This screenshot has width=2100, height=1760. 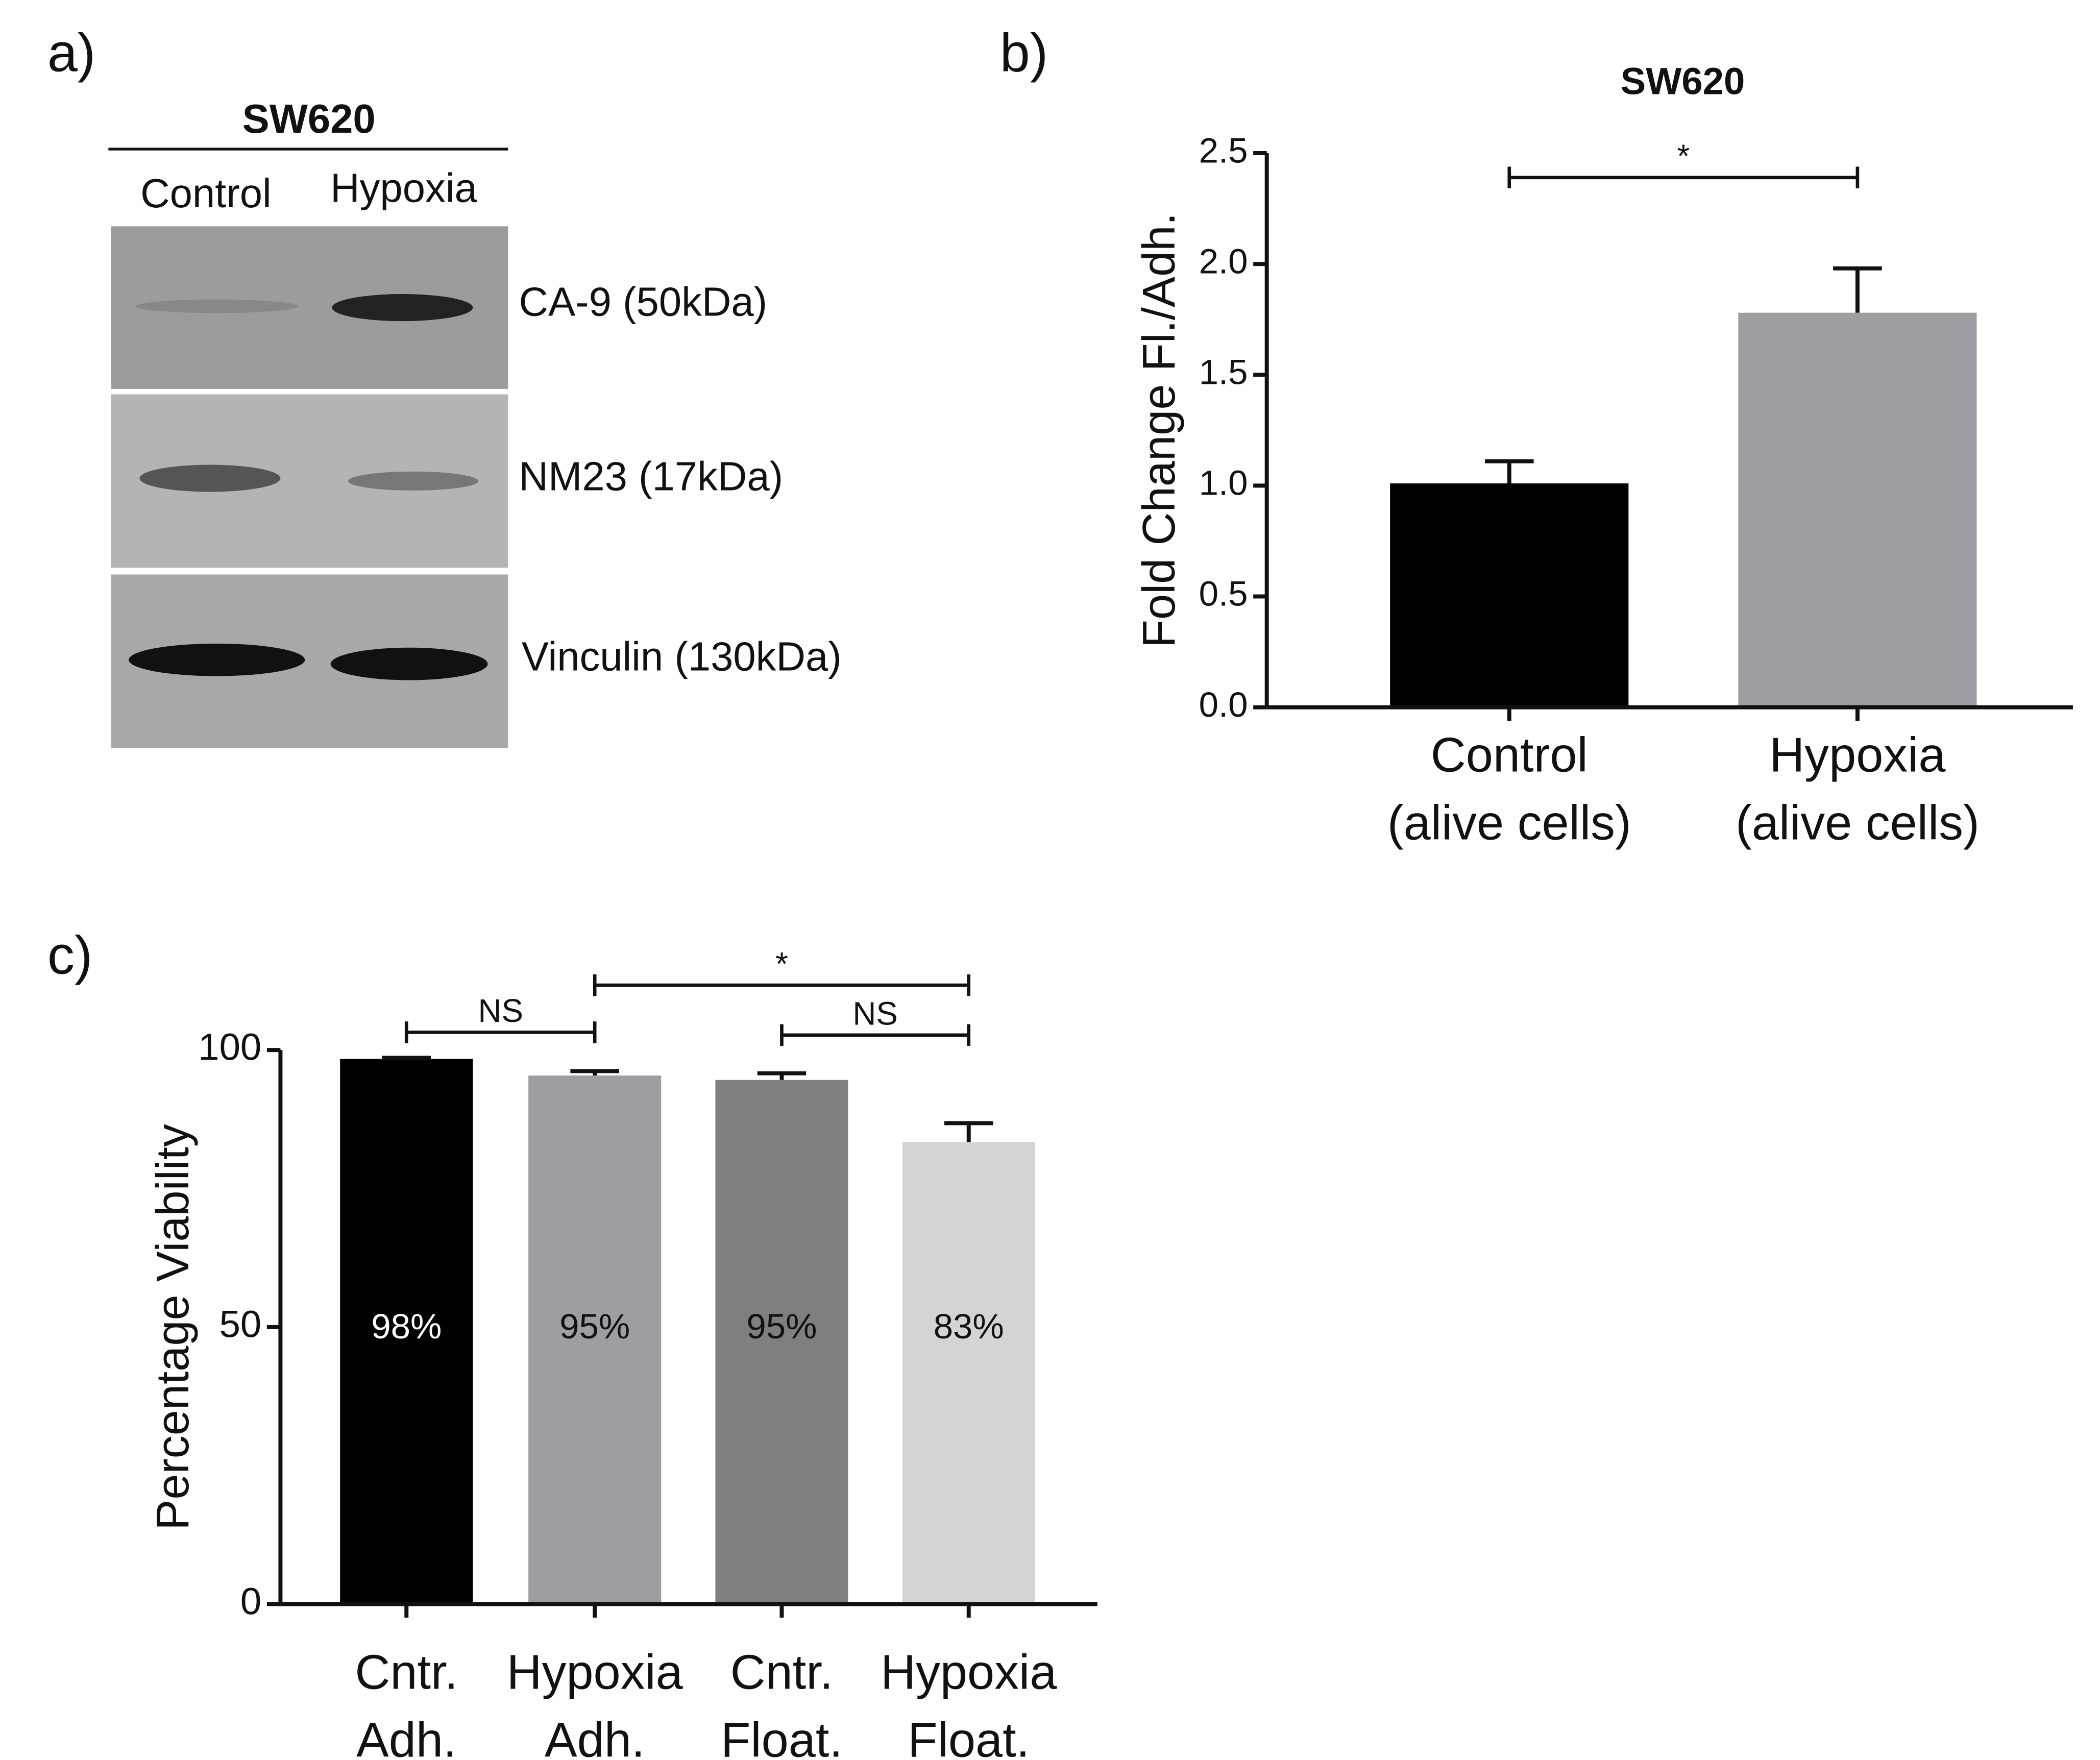 What do you see at coordinates (250, 1601) in the screenshot?
I see `y-tick-label: 0` at bounding box center [250, 1601].